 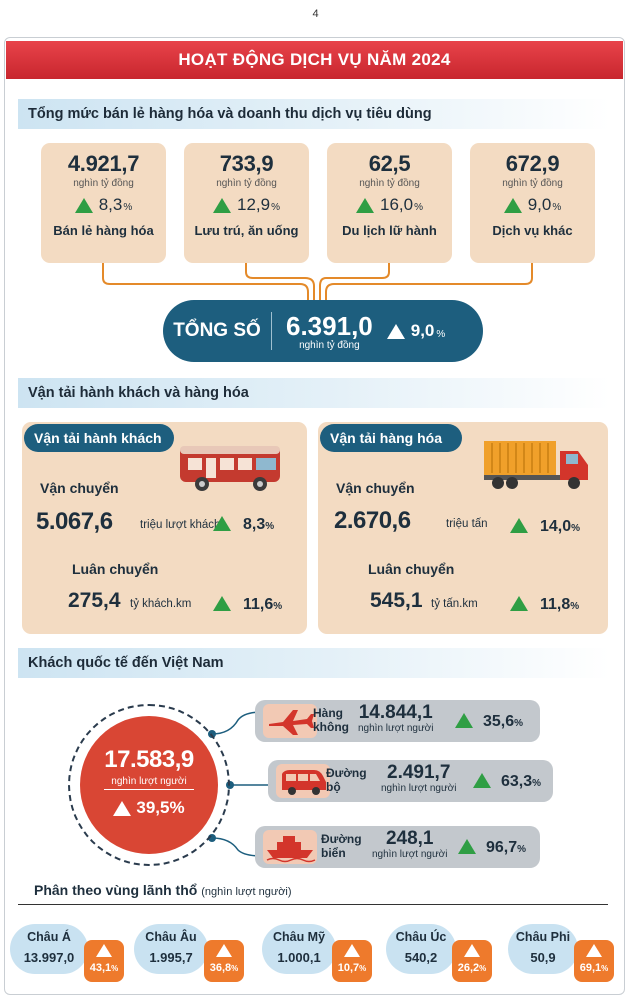 What do you see at coordinates (372, 520) in the screenshot?
I see `cargo-carry-value: 2.670,6` at bounding box center [372, 520].